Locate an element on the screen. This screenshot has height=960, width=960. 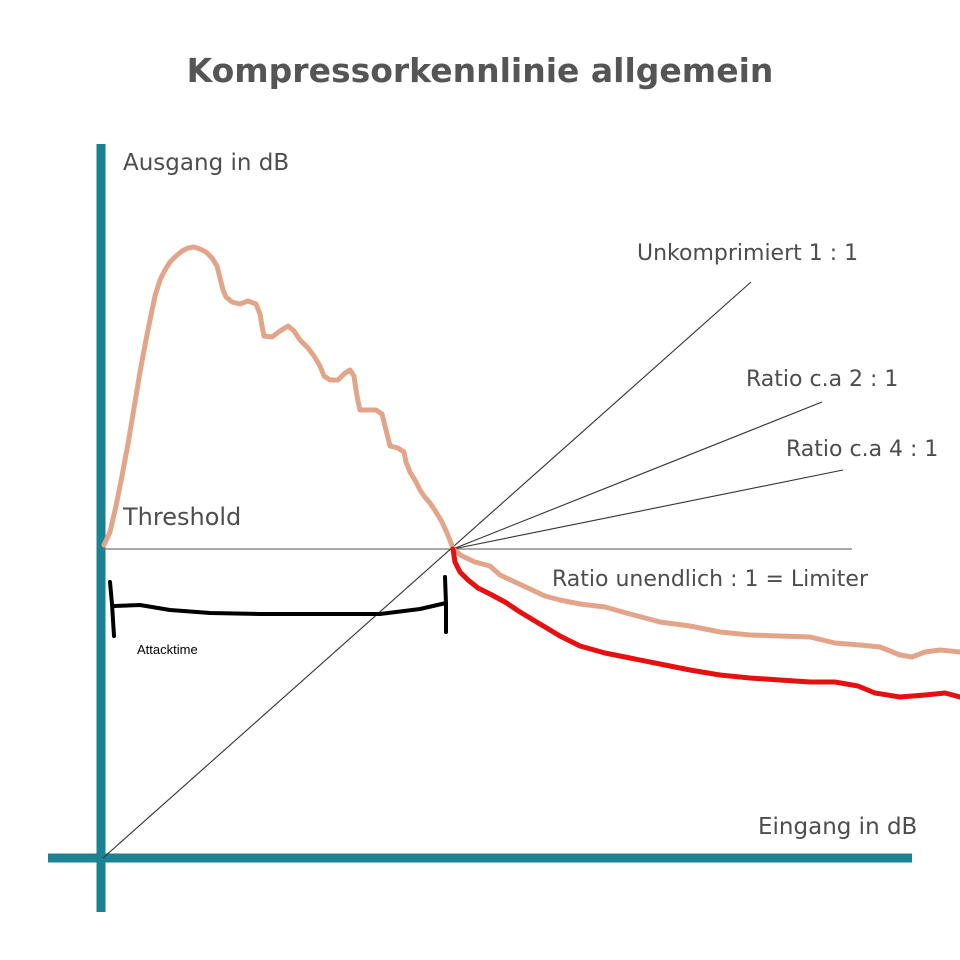
limiter-label: Ratio unendlich : 1 = Limiter is located at coordinates (710, 579).